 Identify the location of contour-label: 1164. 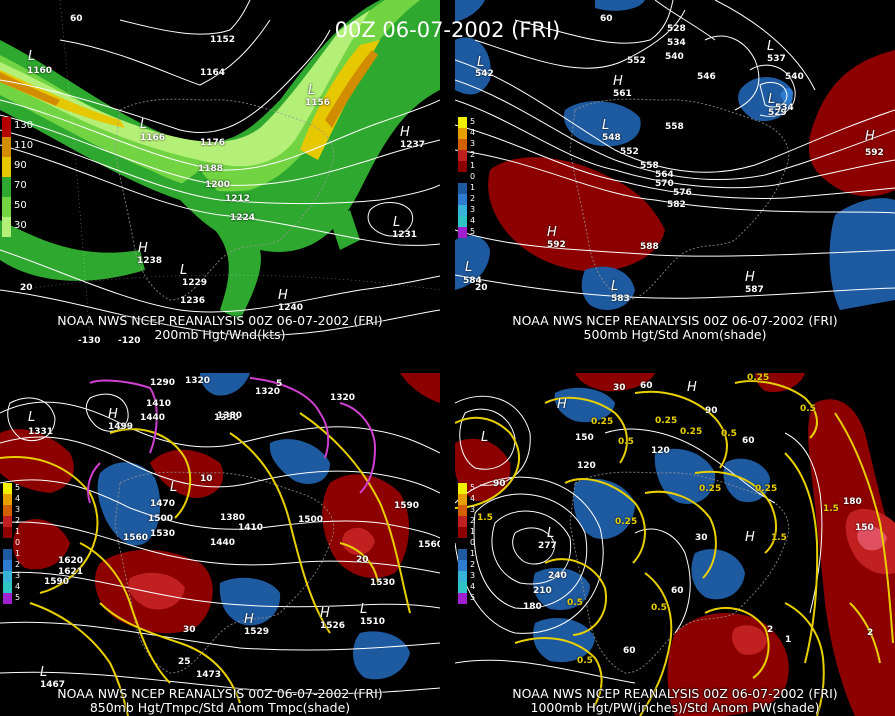
(213, 73).